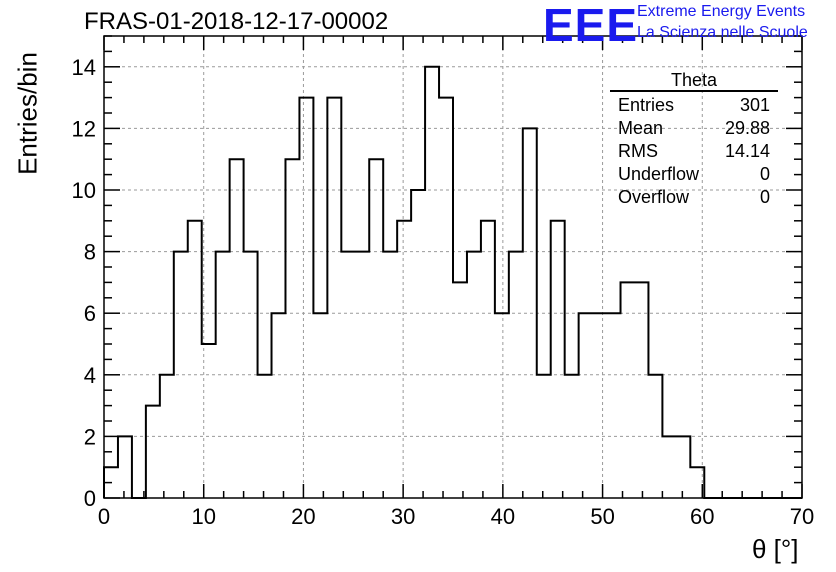 This screenshot has width=836, height=572. I want to click on x-tick-label: 50, so click(602, 516).